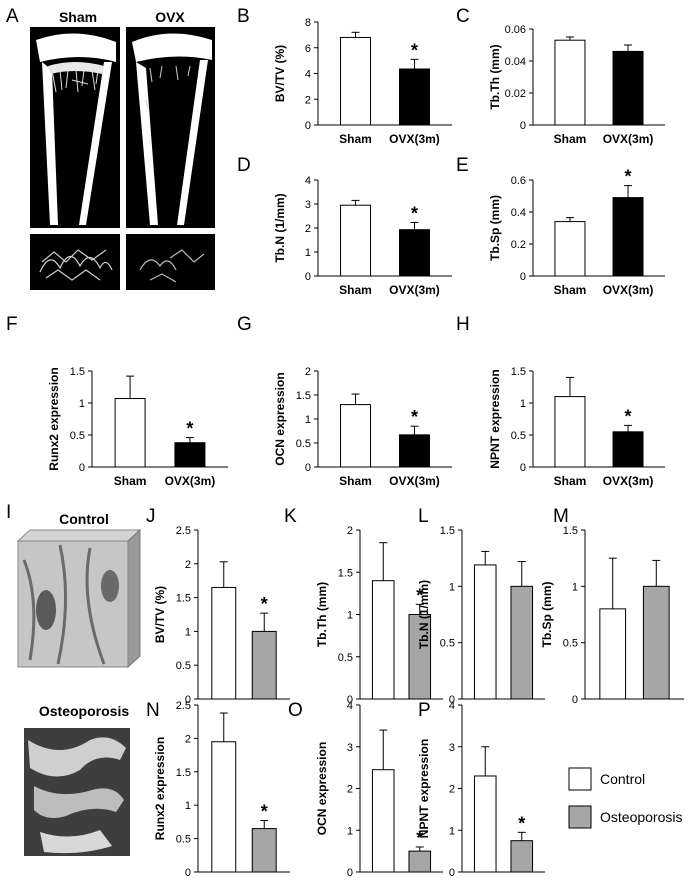 This screenshot has height=884, width=700. I want to click on chart-K: K 0 0.5 1 1.5 2 Tb.Th (mm) *, so click(363, 606).